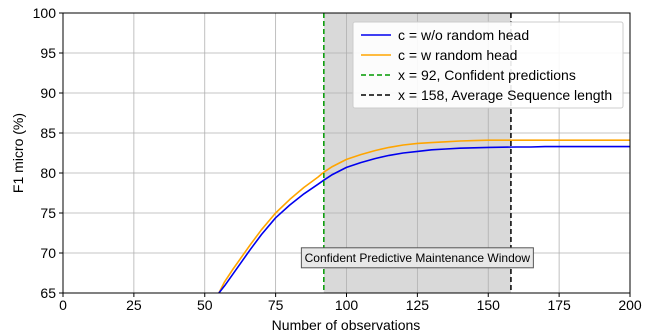  Describe the element at coordinates (505, 95) in the screenshot. I see `legend-label-vline-2: x = 158, Average Sequence length` at that location.